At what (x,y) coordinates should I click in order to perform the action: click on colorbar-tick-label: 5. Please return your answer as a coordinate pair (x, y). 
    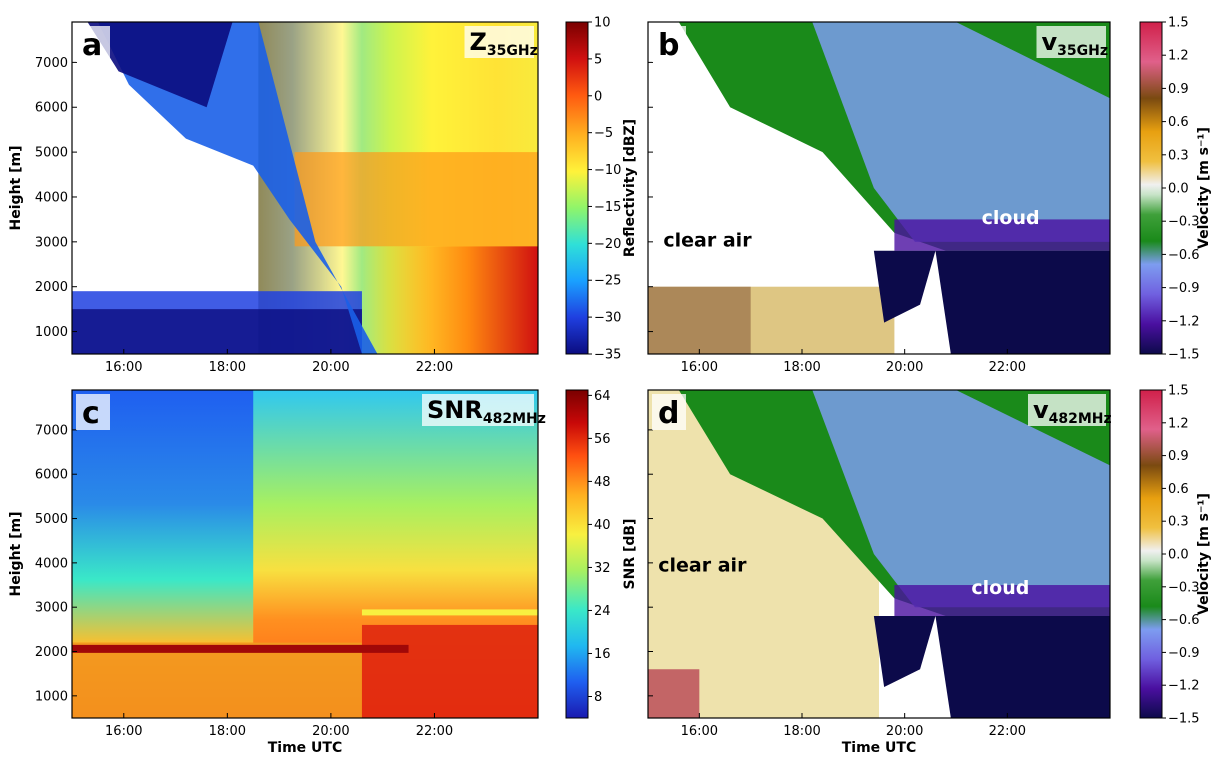
    Looking at the image, I should click on (598, 59).